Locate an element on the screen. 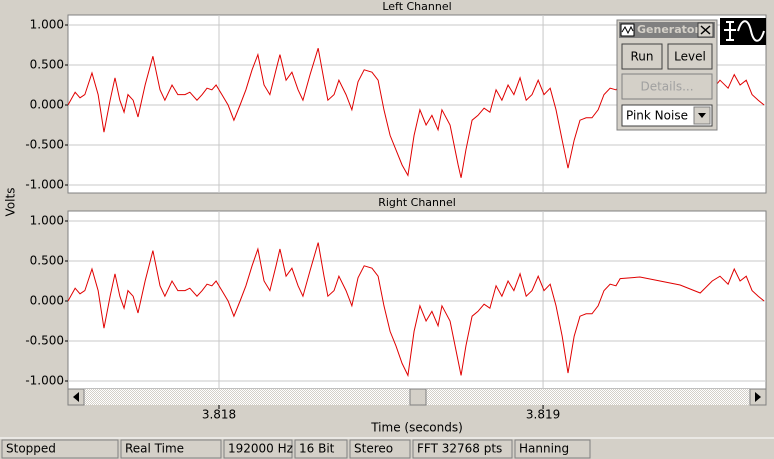 Image resolution: width=774 pixels, height=459 pixels. status-text: 192000 Hz is located at coordinates (260, 449).